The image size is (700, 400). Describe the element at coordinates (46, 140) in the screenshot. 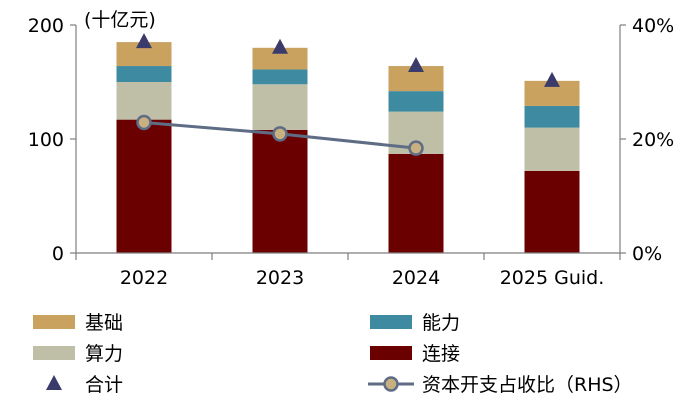

I see `left-y-tick-label: 100` at that location.